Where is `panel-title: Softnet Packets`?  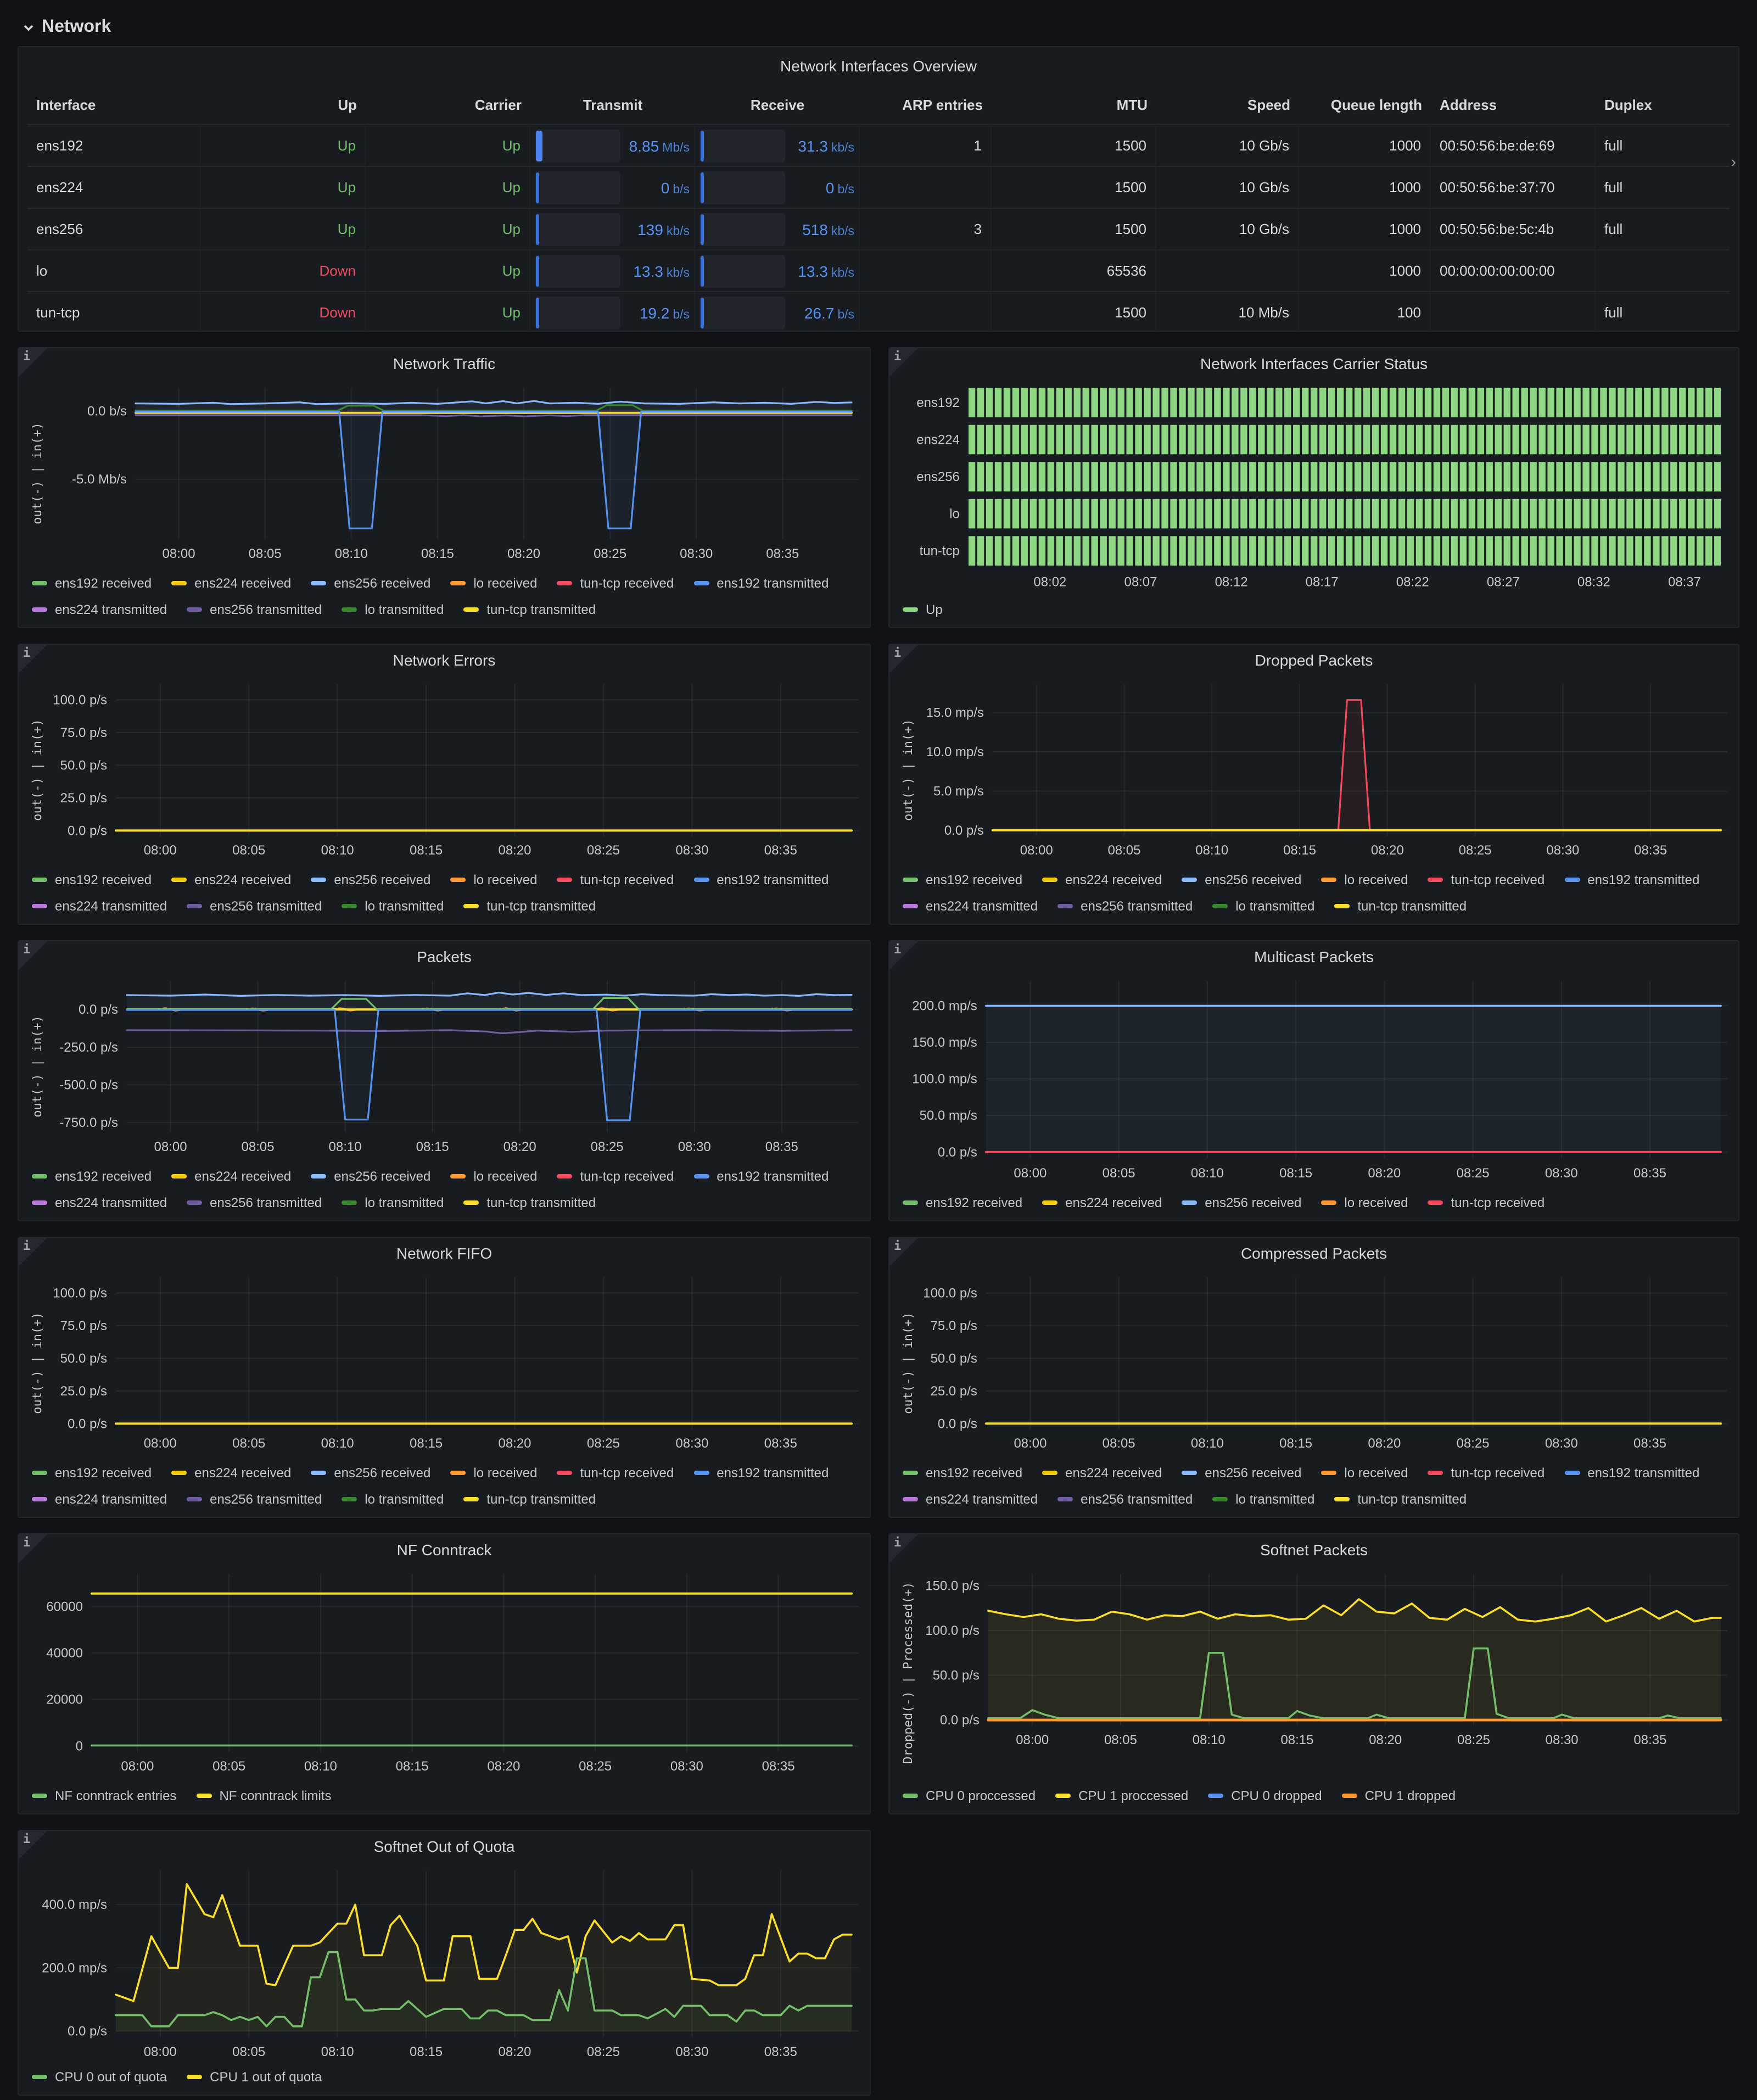 panel-title: Softnet Packets is located at coordinates (1314, 1550).